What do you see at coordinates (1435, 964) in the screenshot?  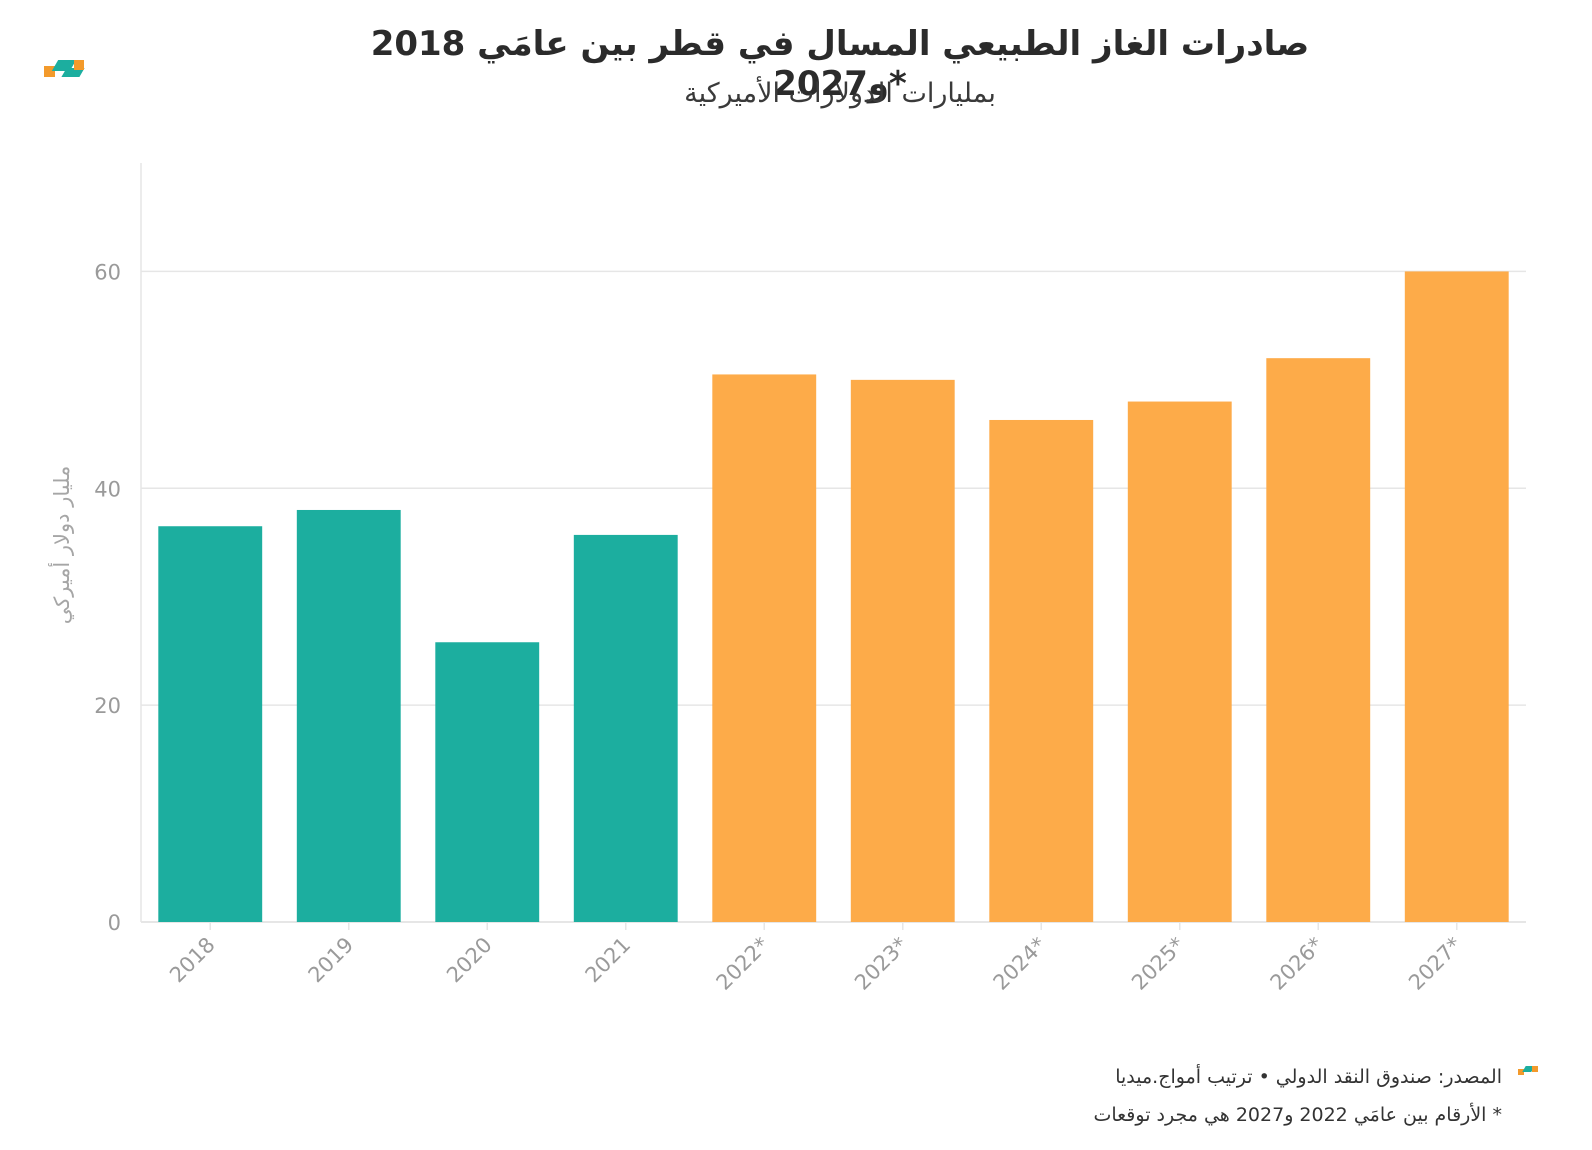 I see `x-tick-label: 2027*` at bounding box center [1435, 964].